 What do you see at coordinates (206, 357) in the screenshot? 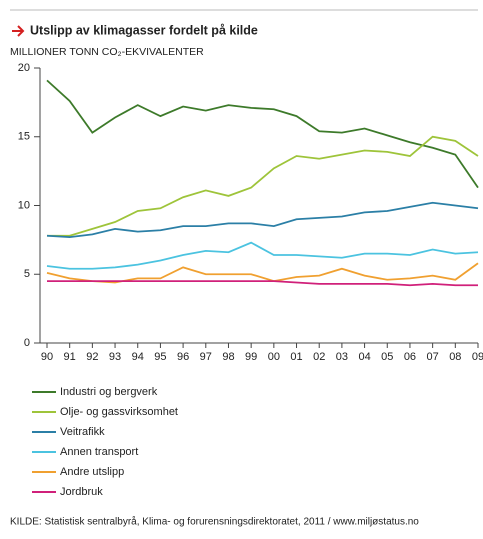
I see `x-tick-label: 97` at bounding box center [206, 357].